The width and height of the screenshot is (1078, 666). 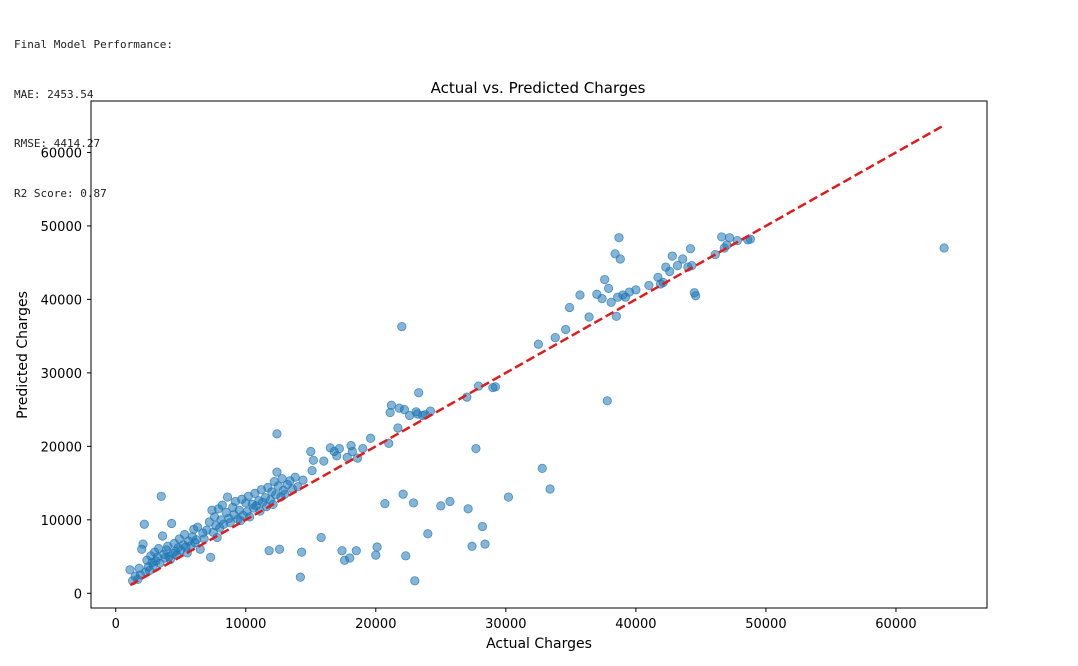 What do you see at coordinates (61, 227) in the screenshot?
I see `y-tick-label: 50000` at bounding box center [61, 227].